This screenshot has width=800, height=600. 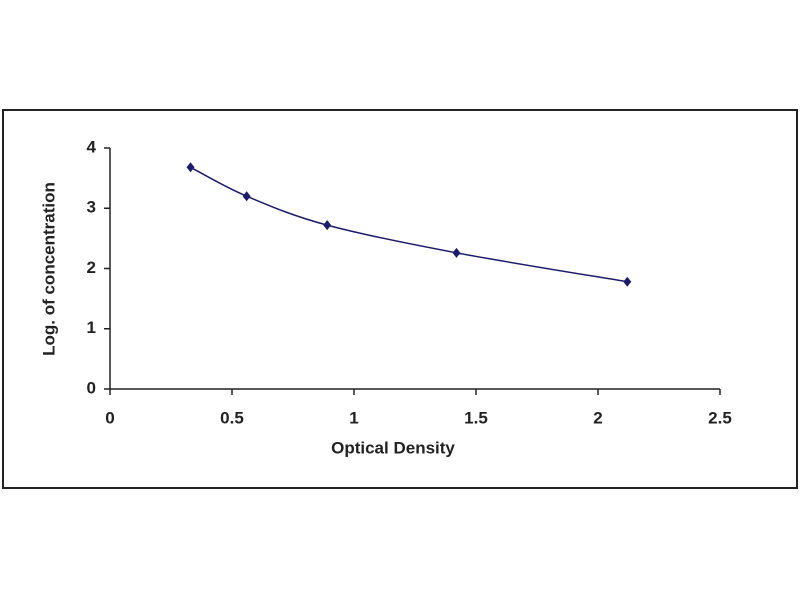 I want to click on x-tick-label: 0, so click(x=109, y=417).